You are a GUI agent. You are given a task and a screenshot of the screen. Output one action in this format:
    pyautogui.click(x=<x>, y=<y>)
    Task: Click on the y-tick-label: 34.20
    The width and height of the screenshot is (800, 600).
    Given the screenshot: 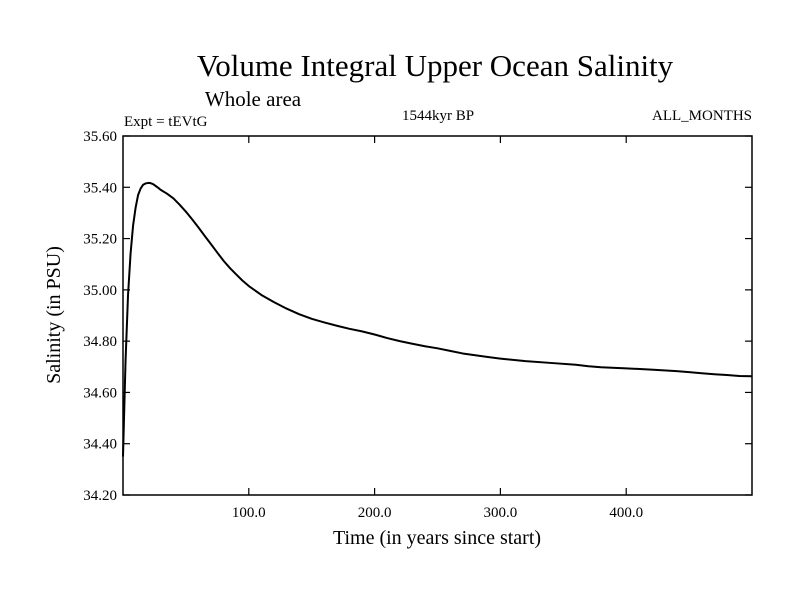 What is the action you would take?
    pyautogui.click(x=100, y=496)
    